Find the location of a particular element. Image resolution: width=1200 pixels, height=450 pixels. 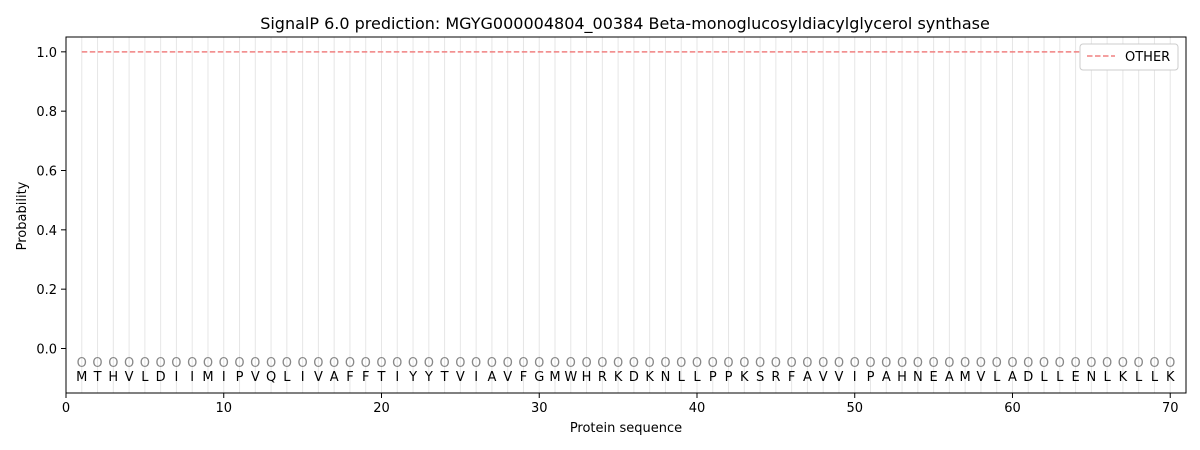

y-tick-label: 0.4 is located at coordinates (46, 231).